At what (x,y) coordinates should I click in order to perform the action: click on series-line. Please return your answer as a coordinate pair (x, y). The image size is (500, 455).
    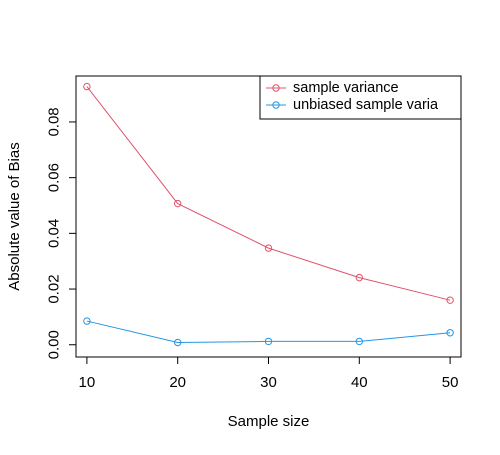
    Looking at the image, I should click on (268, 332).